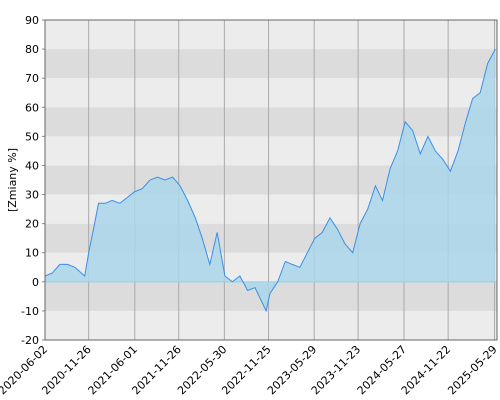  What do you see at coordinates (32, 136) in the screenshot?
I see `y-tick-label: 50` at bounding box center [32, 136].